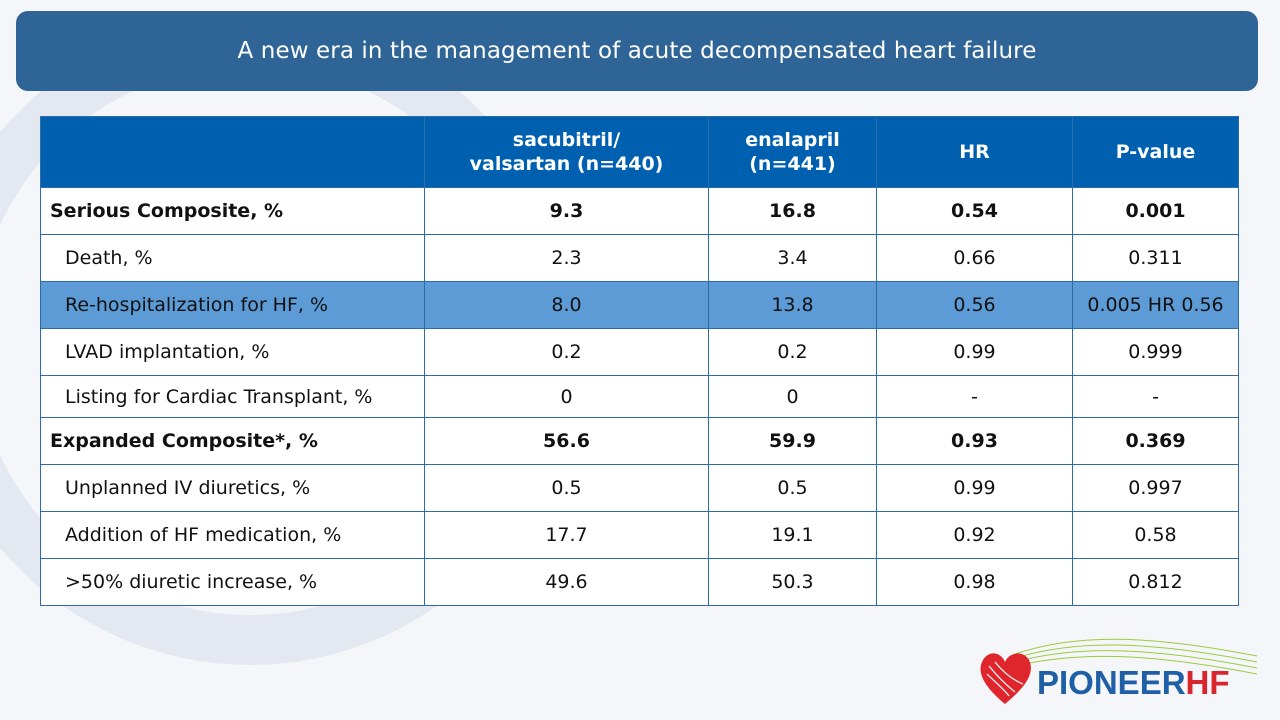 The image size is (1280, 720). Describe the element at coordinates (1155, 258) in the screenshot. I see `cell-p-value: 0.311` at that location.